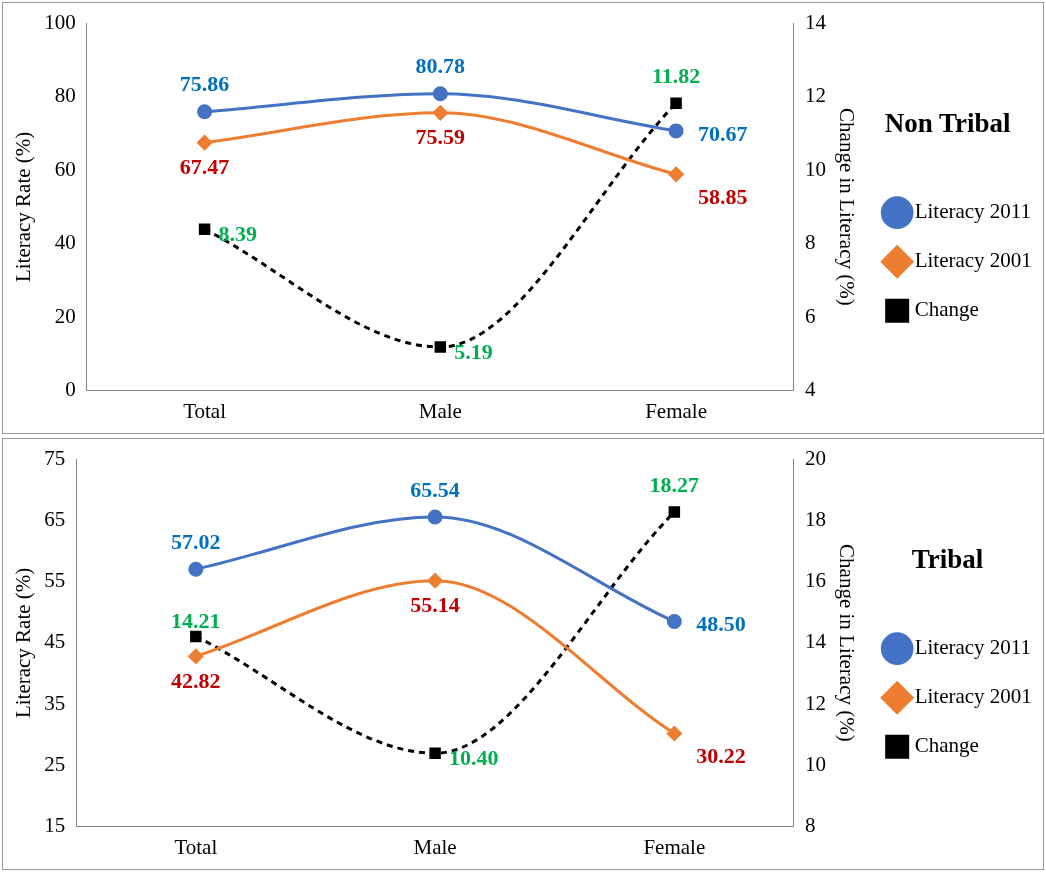  Describe the element at coordinates (947, 559) in the screenshot. I see `legend-title: Tribal` at that location.